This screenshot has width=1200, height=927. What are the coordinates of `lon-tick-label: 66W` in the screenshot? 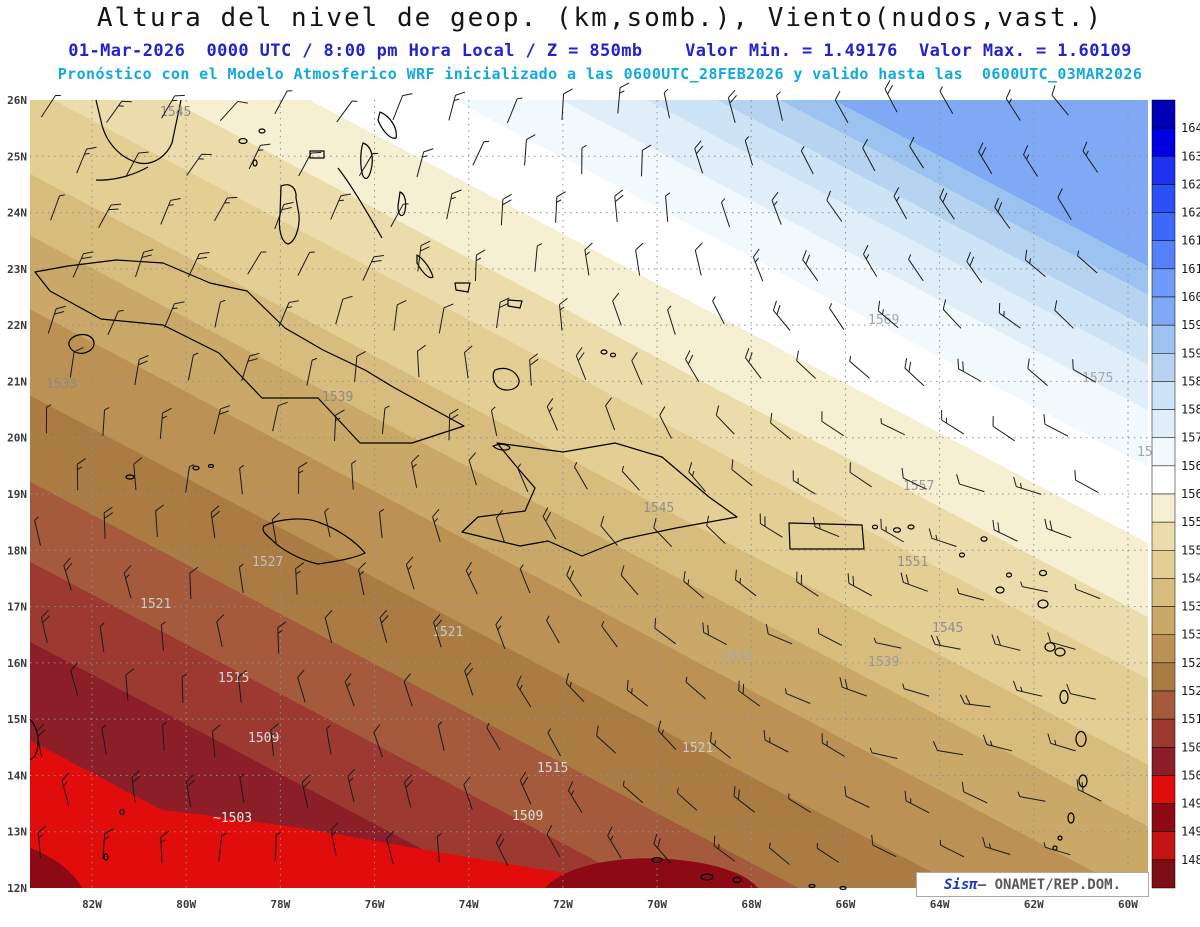 It's located at (846, 904).